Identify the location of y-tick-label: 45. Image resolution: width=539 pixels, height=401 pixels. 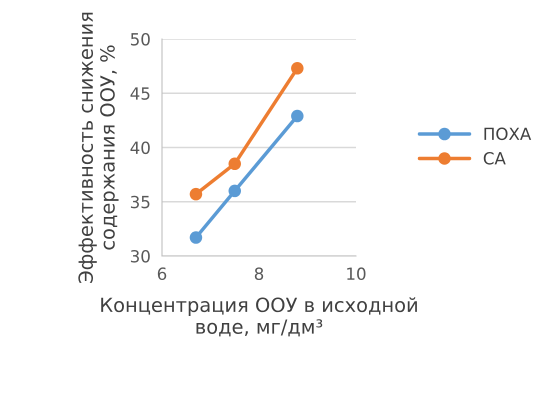
(140, 93).